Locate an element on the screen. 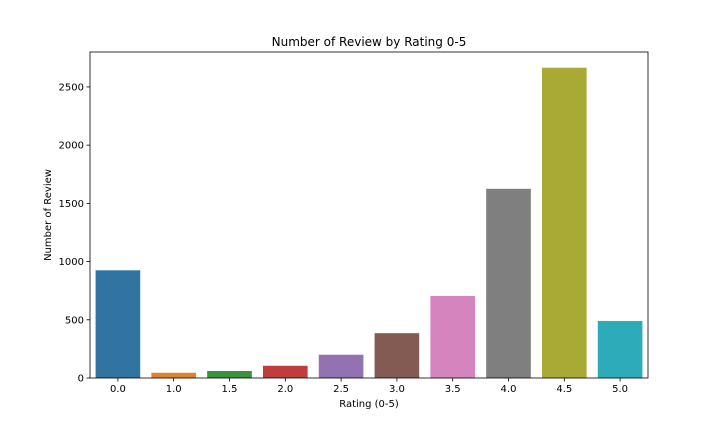  y-tick-label: 1500 is located at coordinates (71, 204).